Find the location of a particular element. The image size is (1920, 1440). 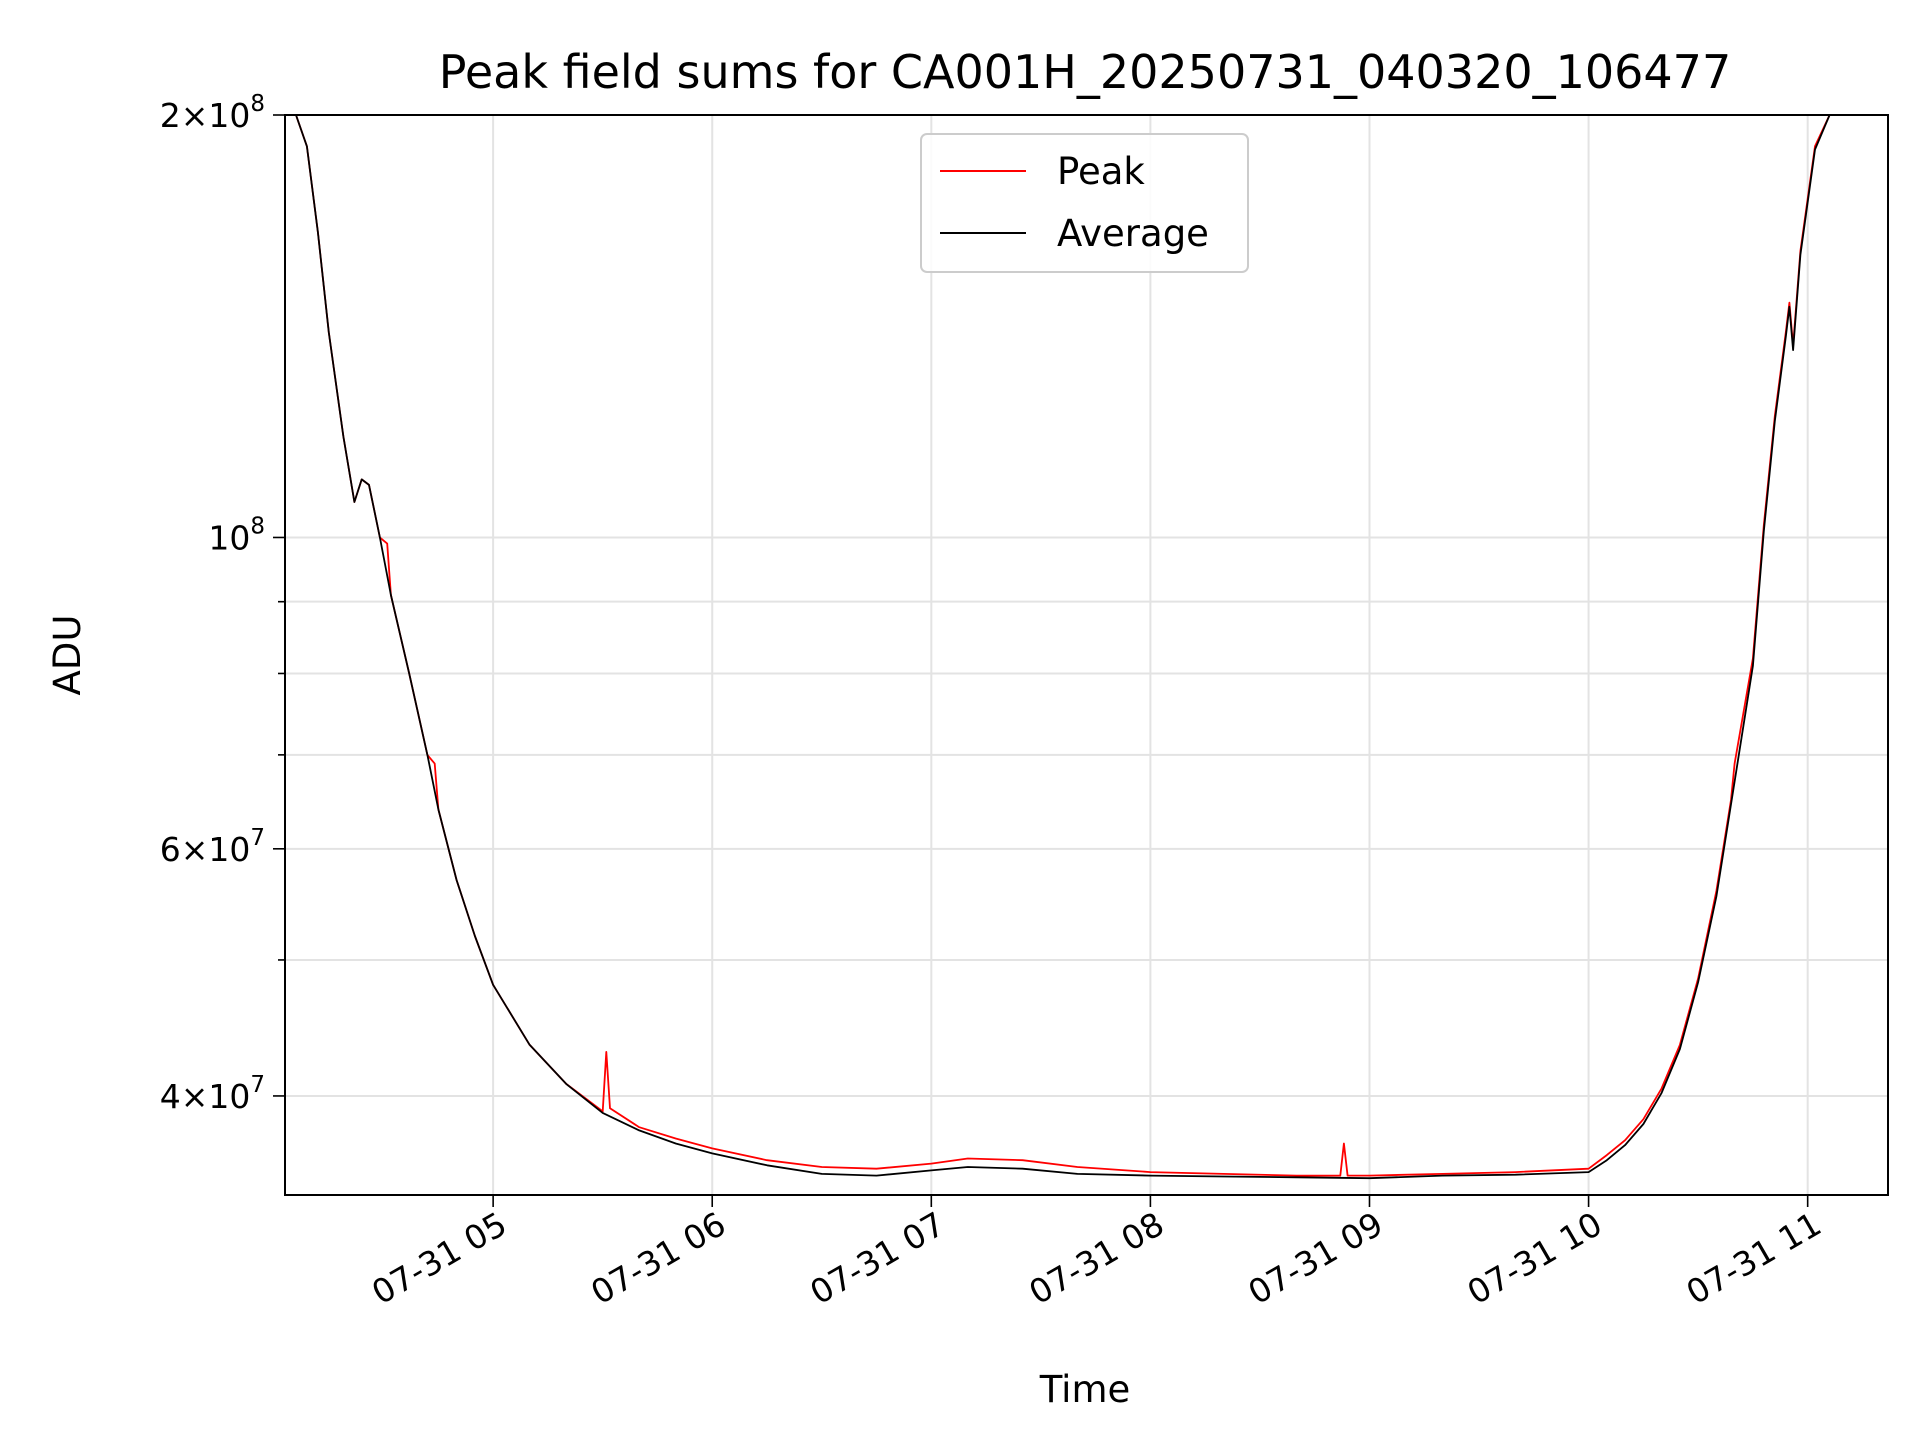

legend: Peak Average is located at coordinates (1084, 203).